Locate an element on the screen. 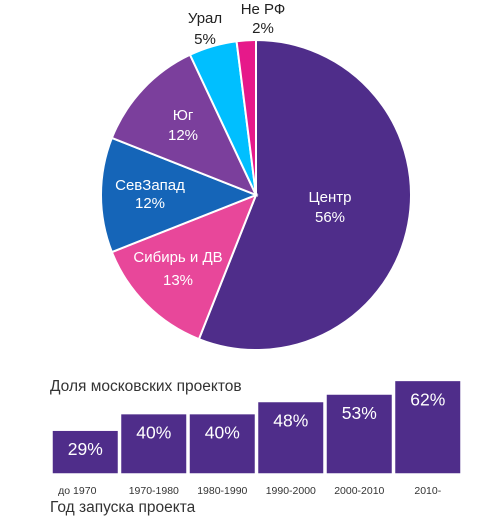 The height and width of the screenshot is (520, 489). pie-slice-value-label: 13% is located at coordinates (178, 280).